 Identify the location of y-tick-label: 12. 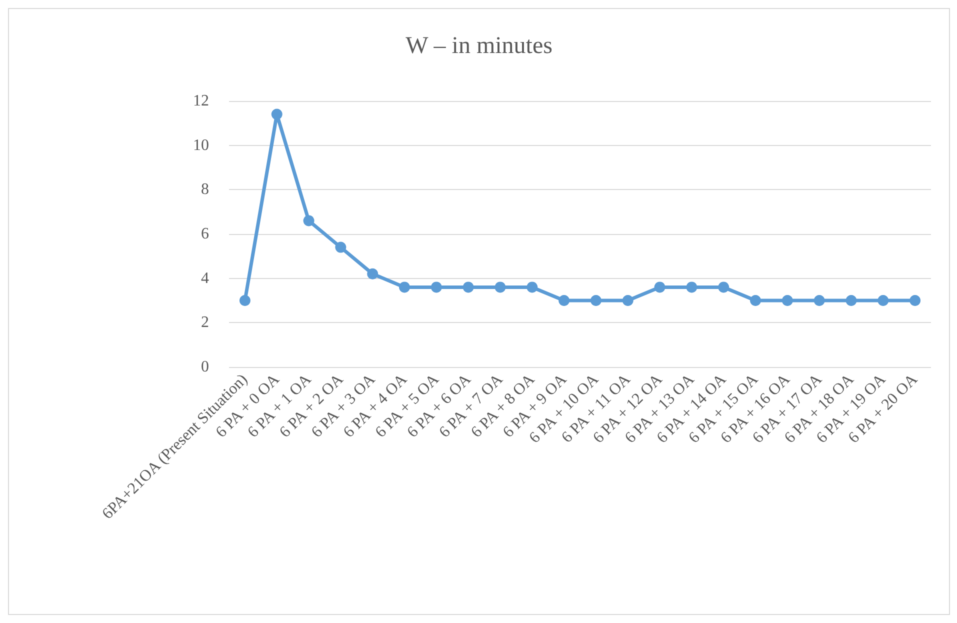
(201, 101).